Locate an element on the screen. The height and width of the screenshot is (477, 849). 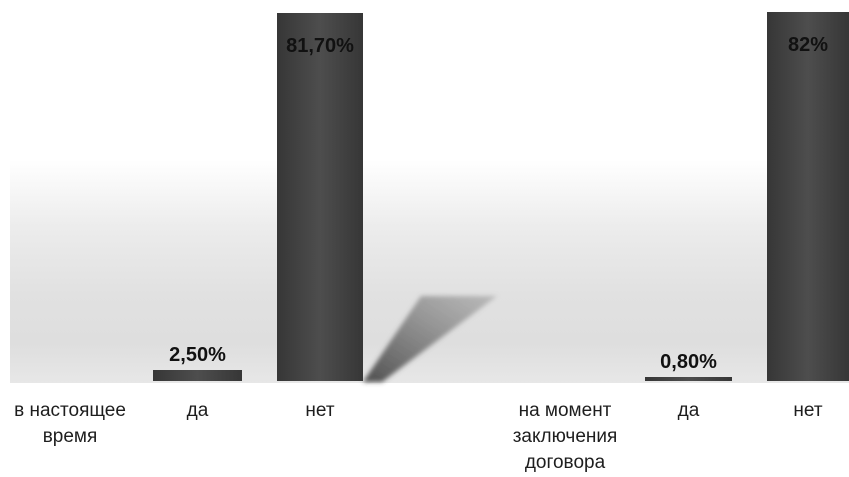
bar-current-no is located at coordinates (320, 197).